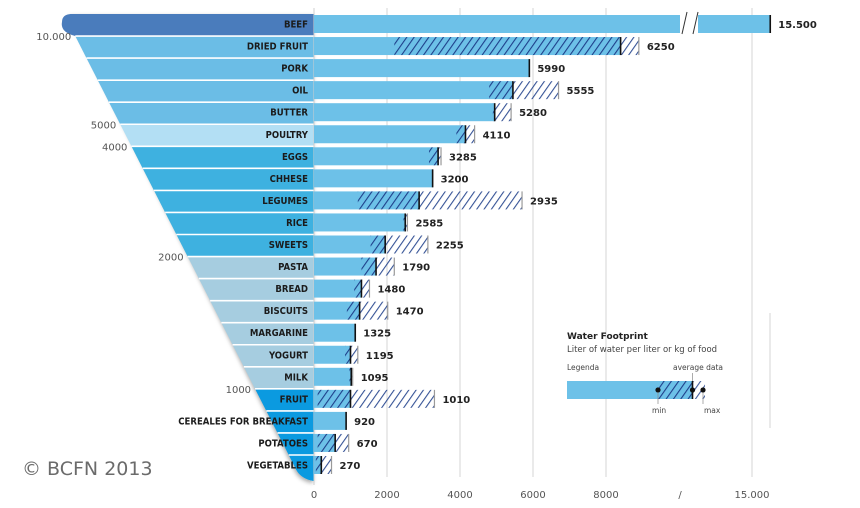 The image size is (860, 508). Describe the element at coordinates (642, 350) in the screenshot. I see `legend-subtitle: Liter of water per liter or kg of food` at that location.